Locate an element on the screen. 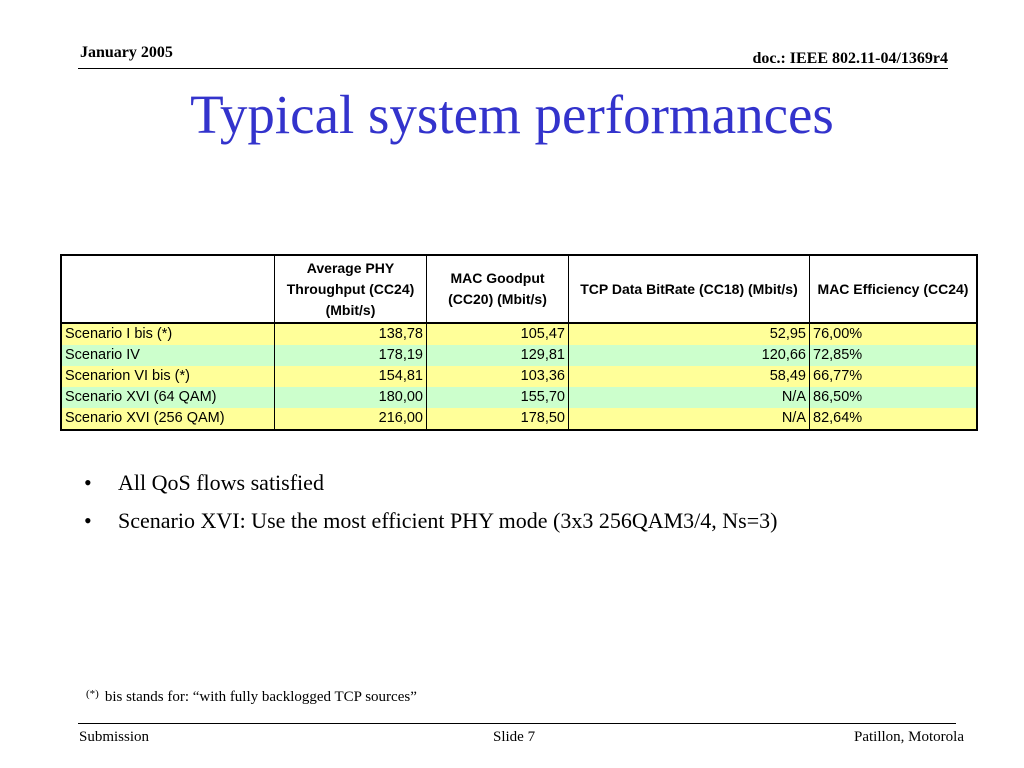 This screenshot has width=1024, height=768. table-header-cell: MAC Efficiency (CC24) is located at coordinates (893, 289).